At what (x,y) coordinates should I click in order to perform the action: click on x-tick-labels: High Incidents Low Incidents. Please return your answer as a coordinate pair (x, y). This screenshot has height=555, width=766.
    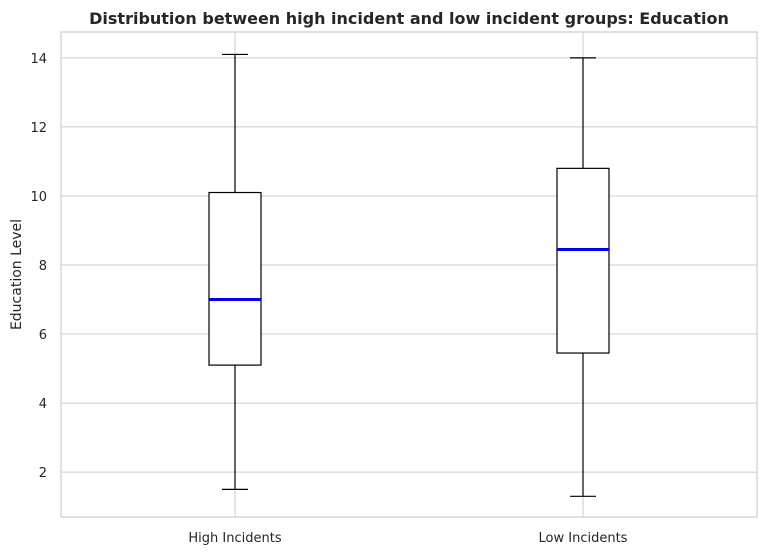
    Looking at the image, I should click on (407, 538).